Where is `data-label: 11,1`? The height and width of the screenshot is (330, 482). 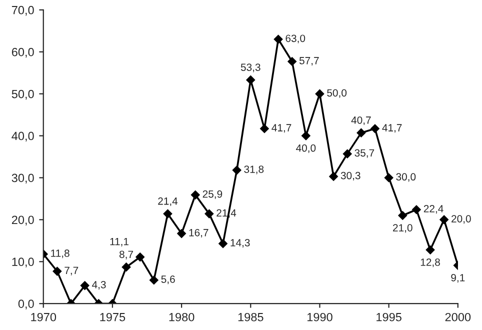
data-label: 11,1 is located at coordinates (119, 242).